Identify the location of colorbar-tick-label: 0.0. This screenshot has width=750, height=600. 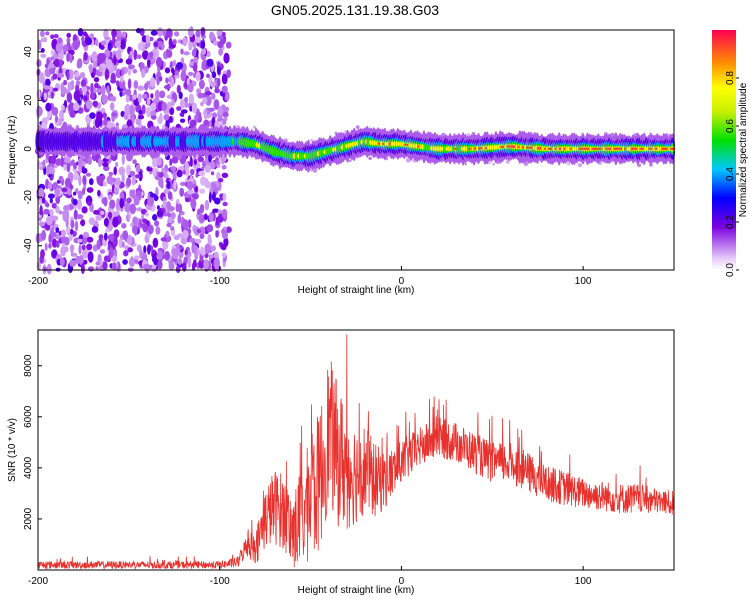
(730, 270).